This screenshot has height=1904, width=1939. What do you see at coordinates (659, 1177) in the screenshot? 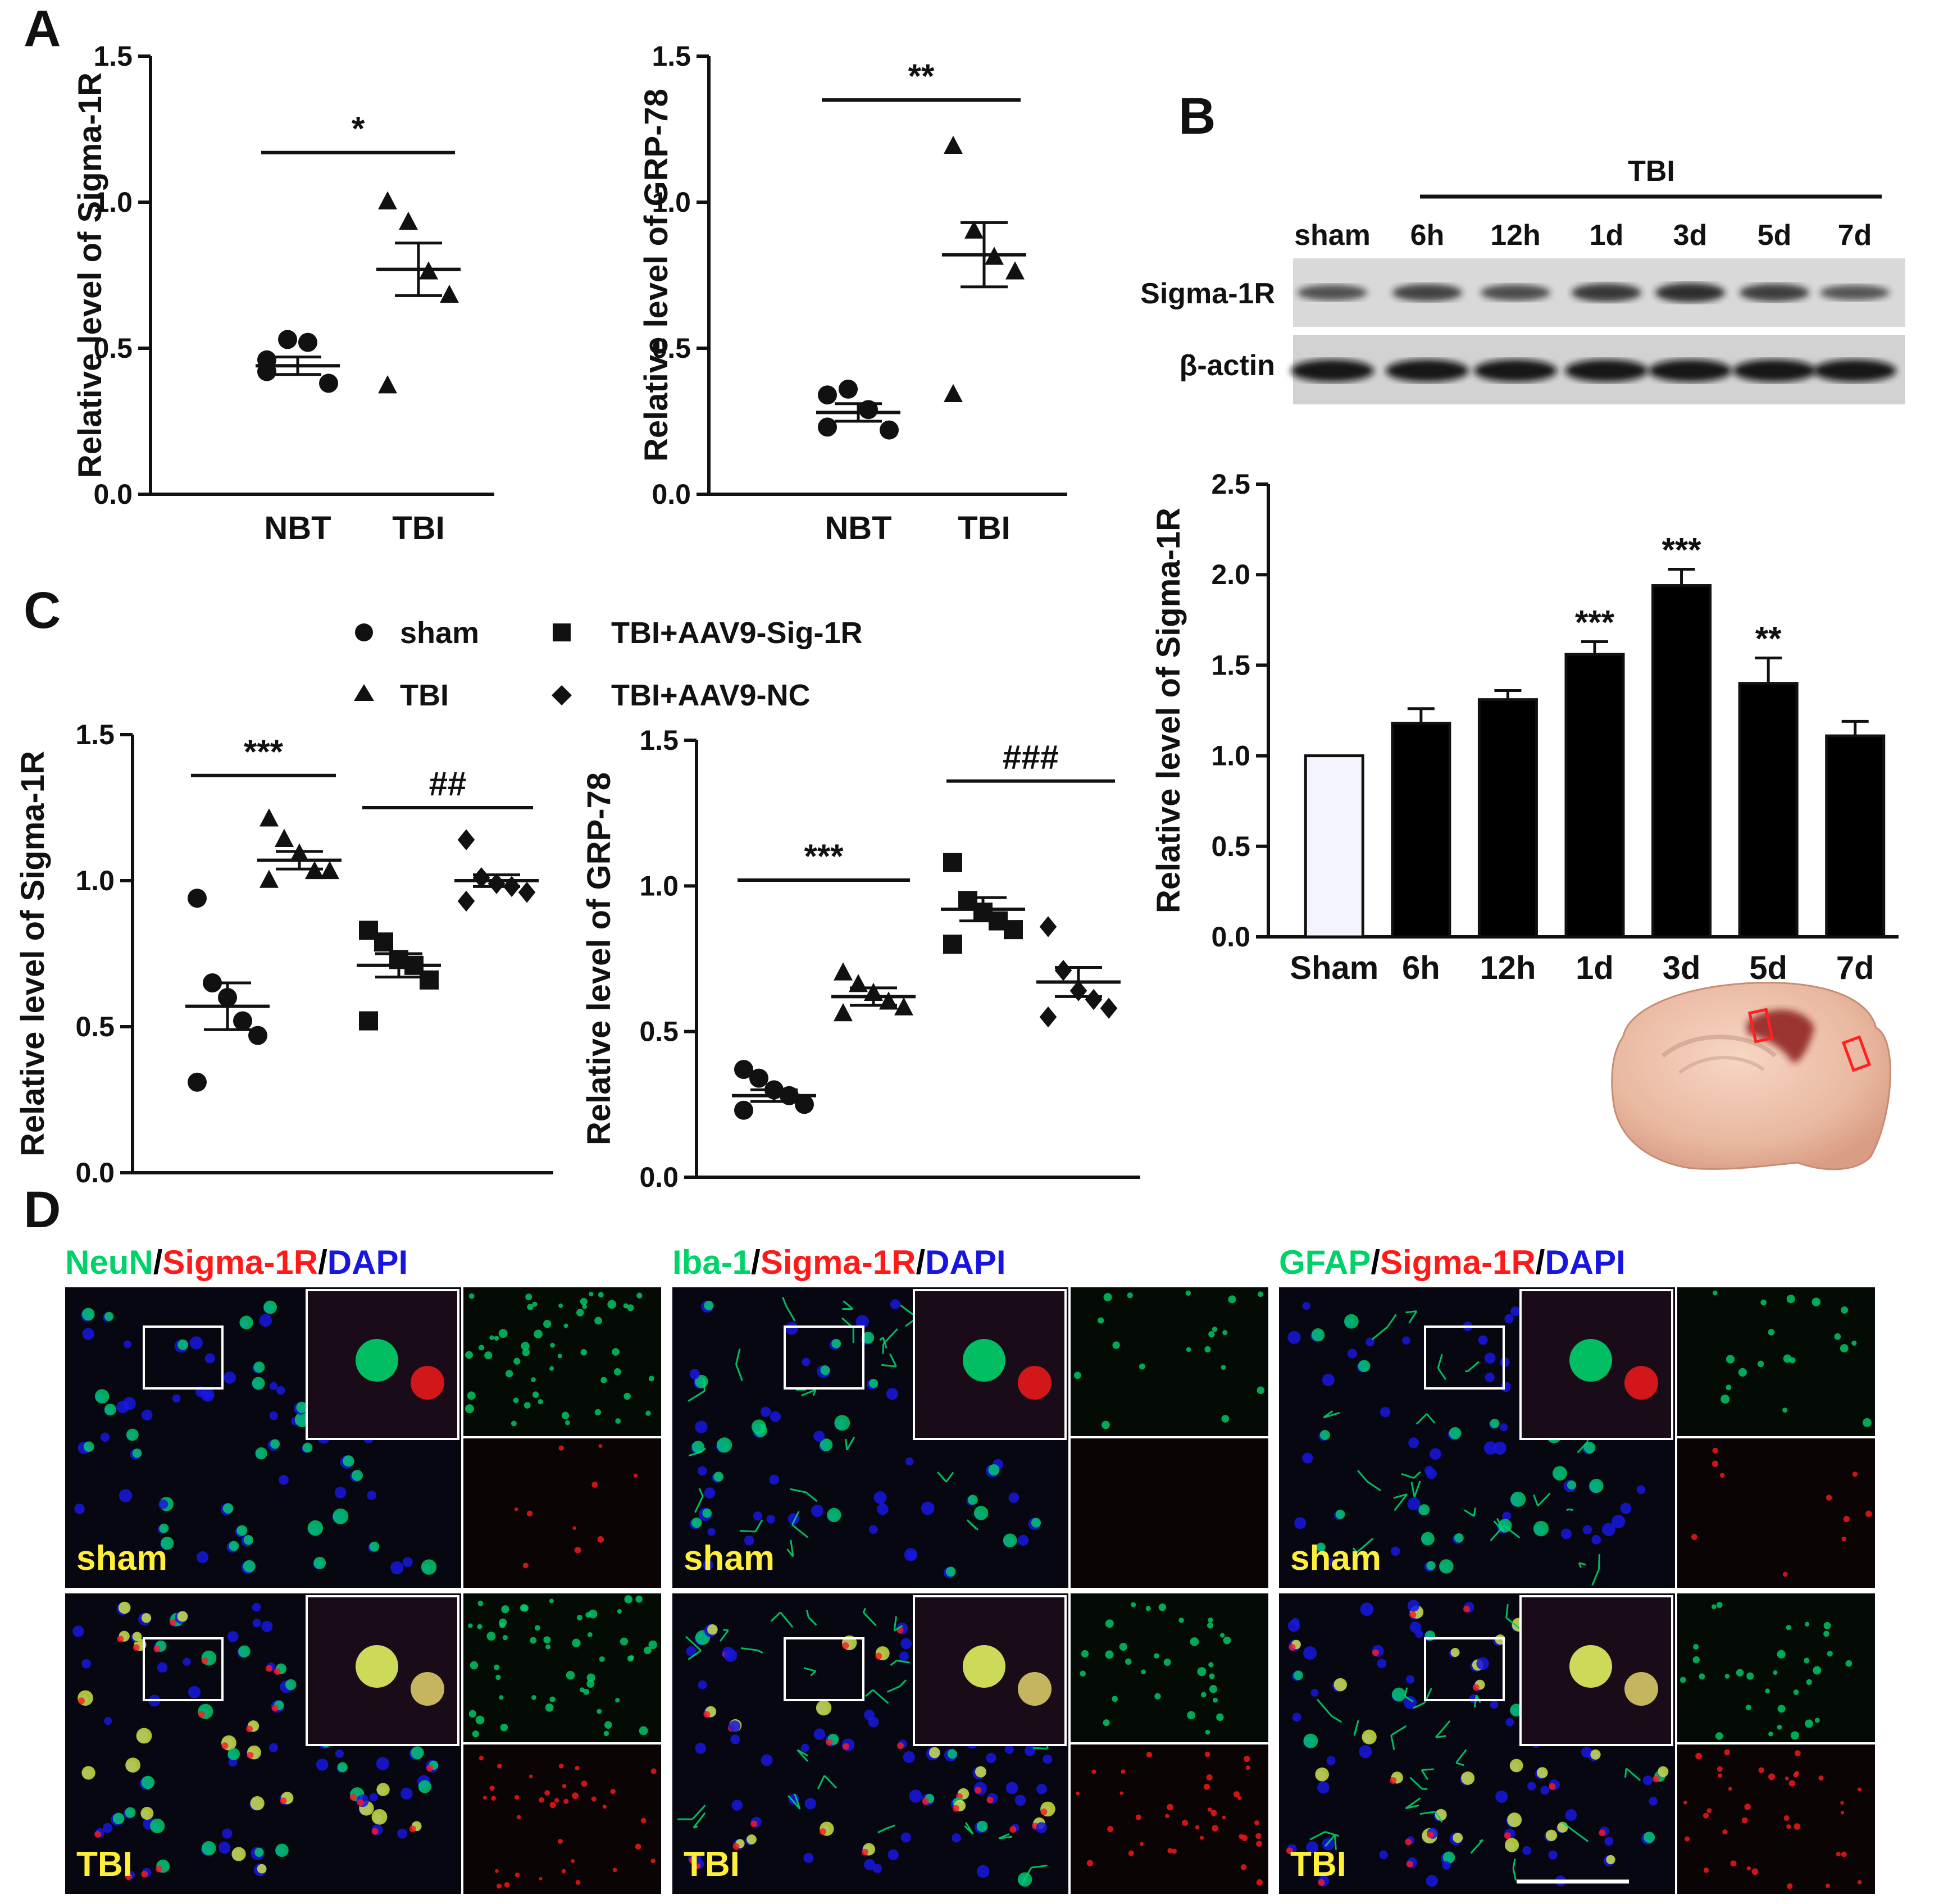
I see `y-tick-label: 0.0` at bounding box center [659, 1177].